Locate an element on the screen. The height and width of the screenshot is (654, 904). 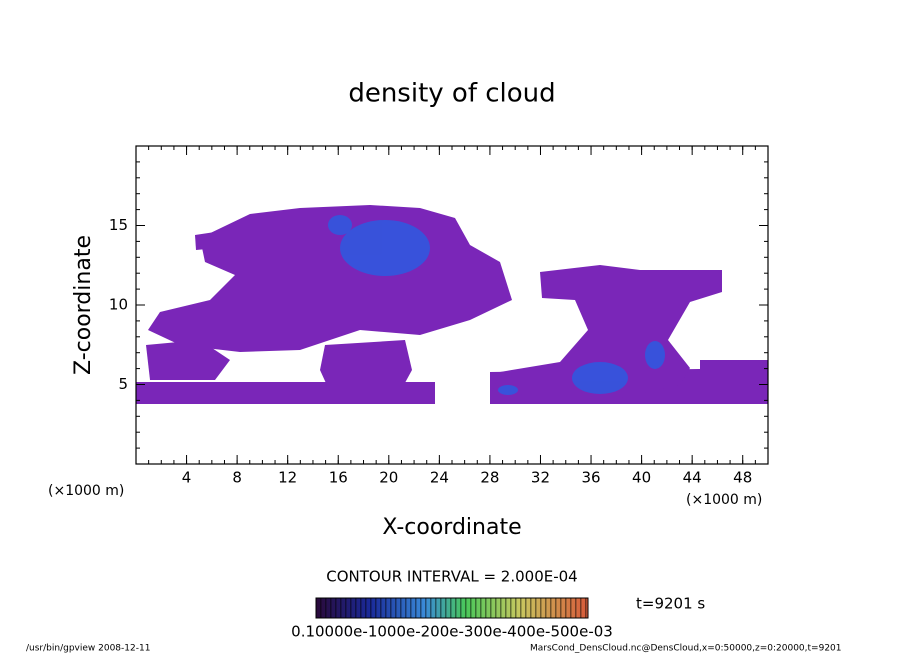
y-tick-label: 5 is located at coordinates (123, 384).